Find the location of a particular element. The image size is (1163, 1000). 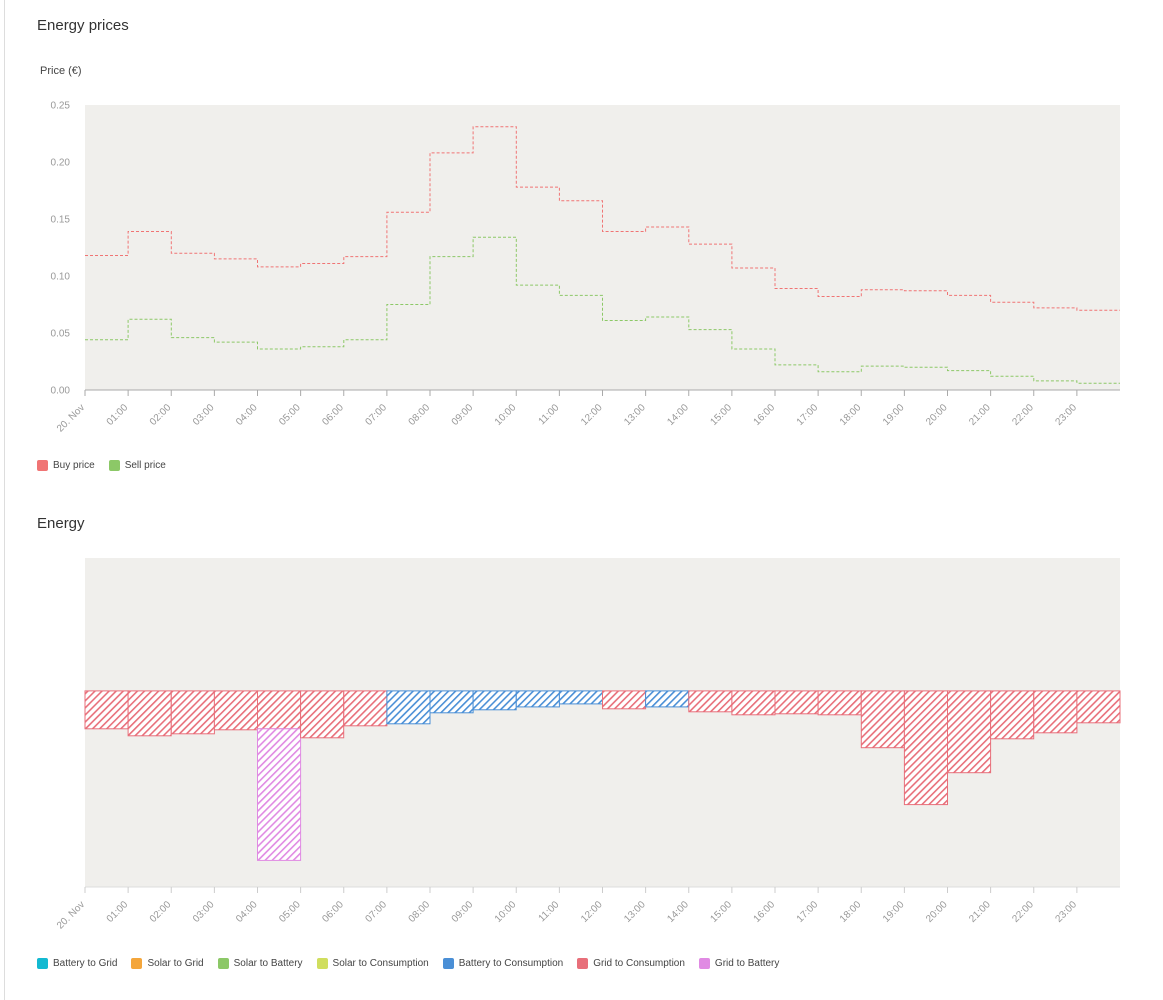

energy-x-tick-label: 19:00 is located at coordinates (894, 912).